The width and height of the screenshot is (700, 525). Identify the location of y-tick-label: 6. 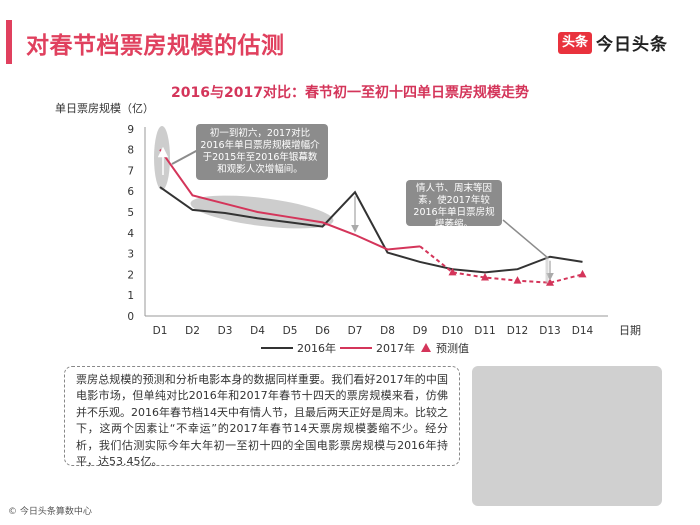
(130, 192).